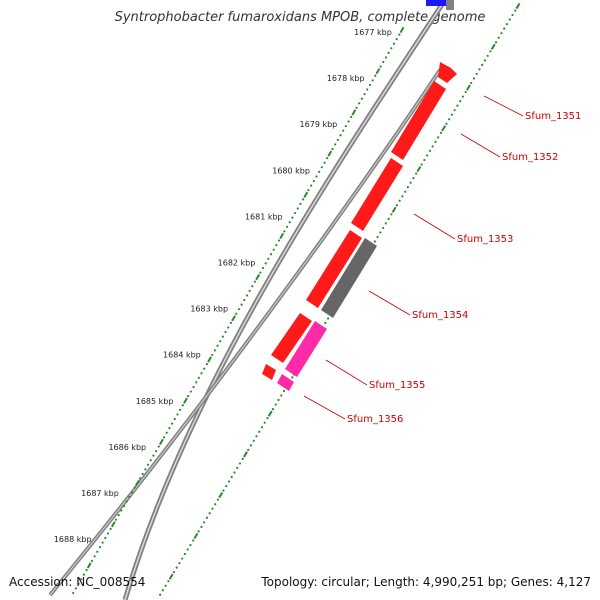  I want to click on gene-sfum-1353b, so click(334, 269).